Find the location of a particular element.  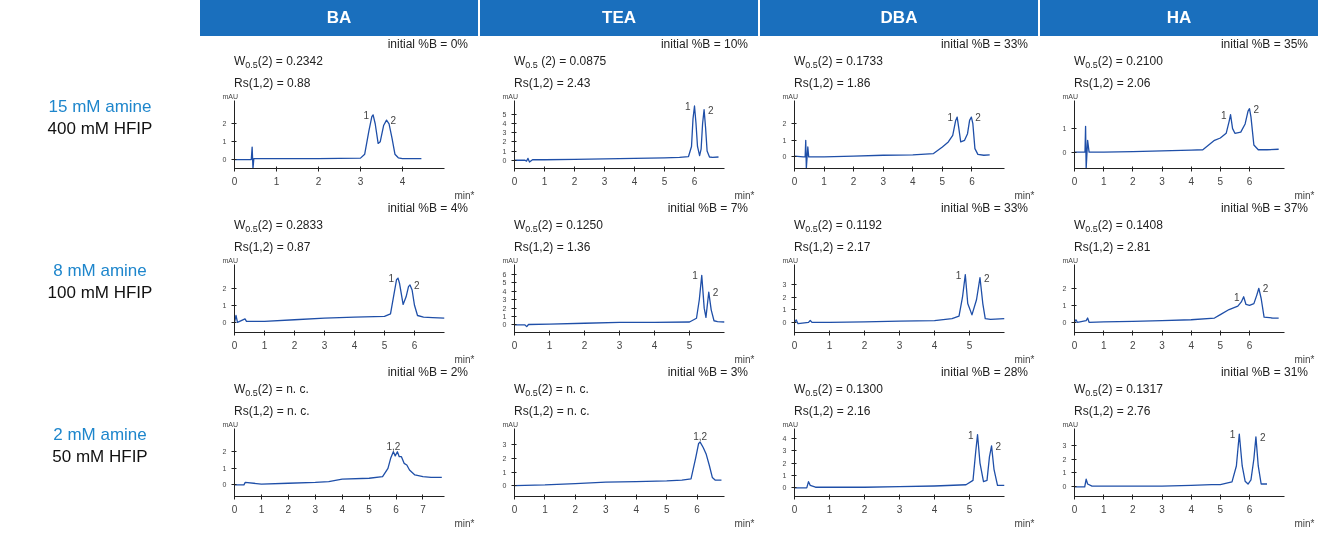

chart-title: initial %B = 4% is located at coordinates (427, 208).